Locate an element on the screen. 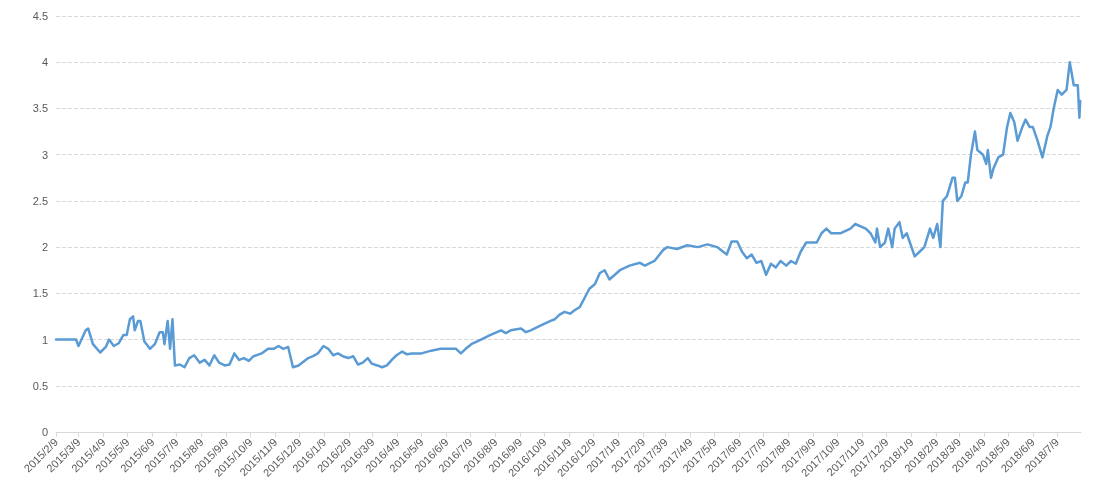 The width and height of the screenshot is (1101, 501). y-tick-label: 4 is located at coordinates (44, 62).